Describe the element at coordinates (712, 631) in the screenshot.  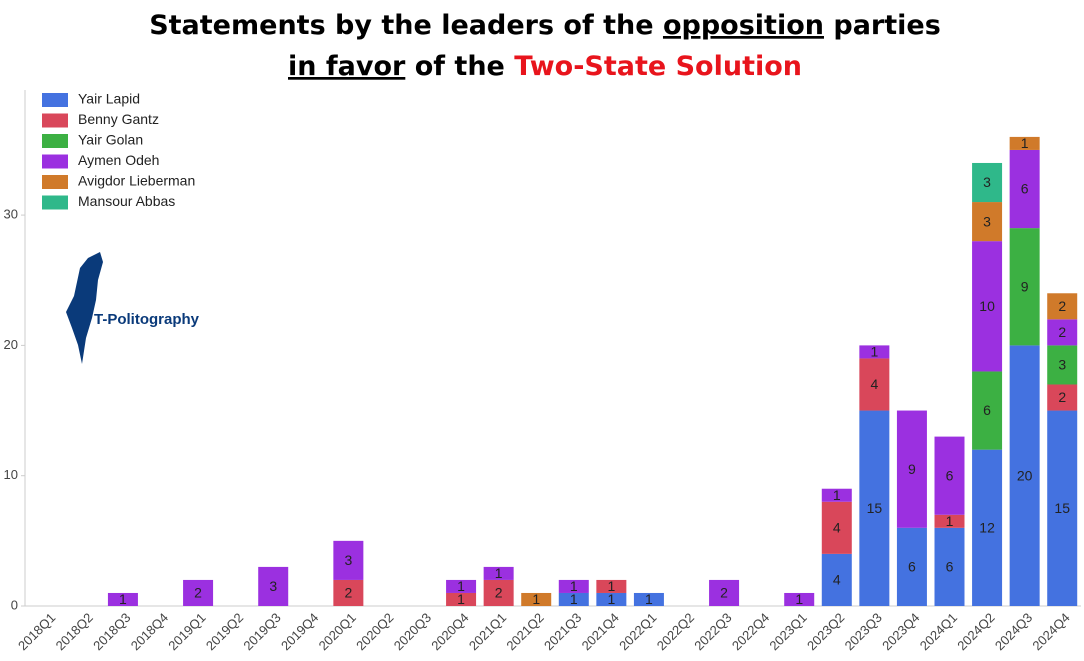
I see `x-tick-label: 2022Q3` at that location.